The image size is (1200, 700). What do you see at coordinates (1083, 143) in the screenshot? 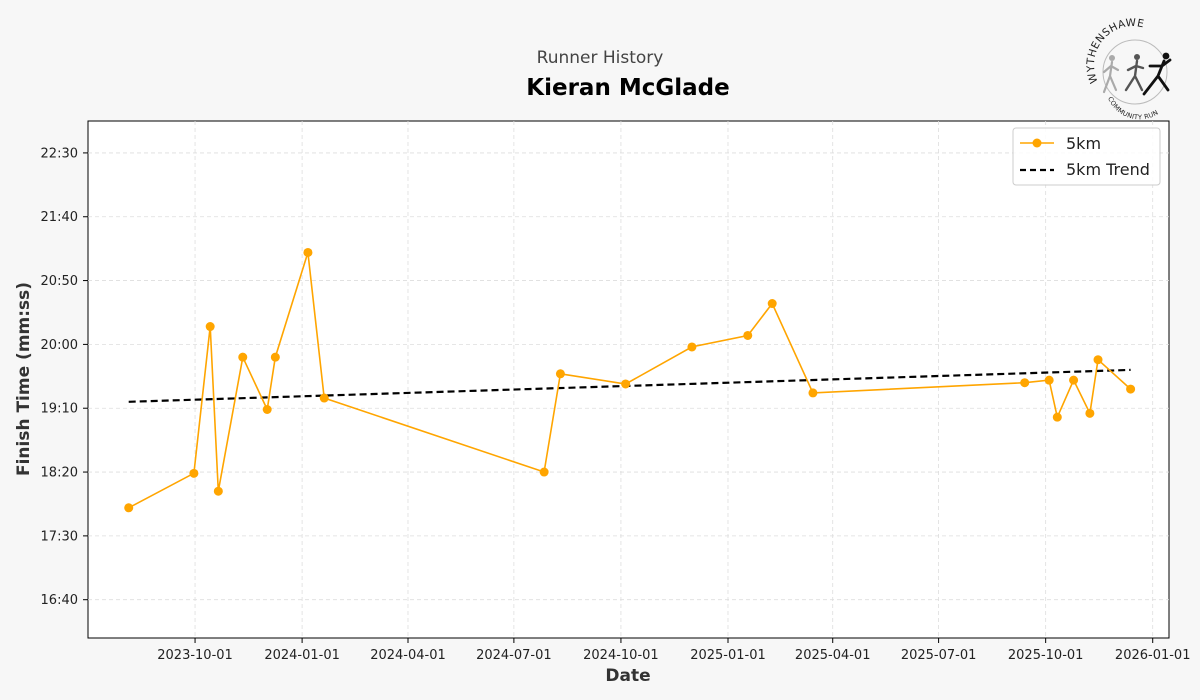
I see `legend-5km-label: 5km` at bounding box center [1083, 143].